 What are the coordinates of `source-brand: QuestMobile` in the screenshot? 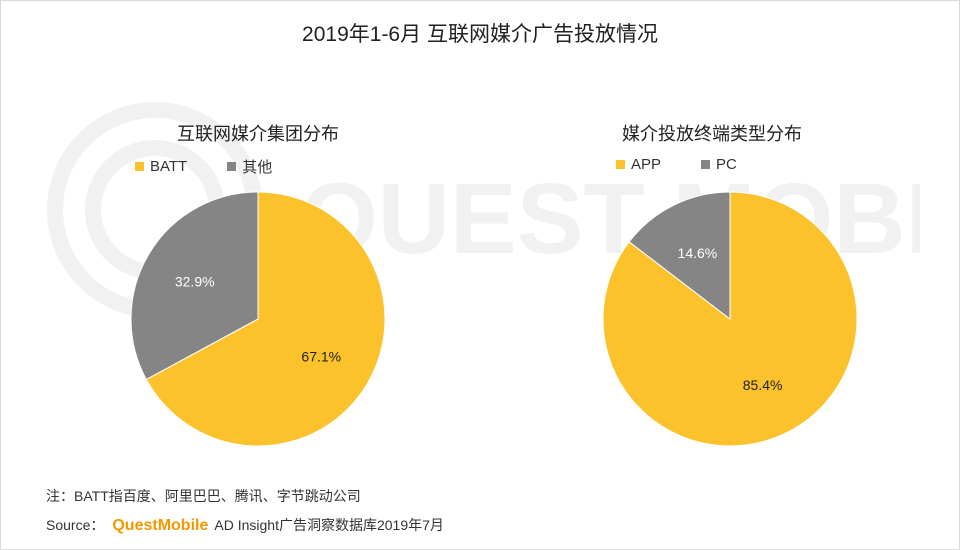 It's located at (160, 525).